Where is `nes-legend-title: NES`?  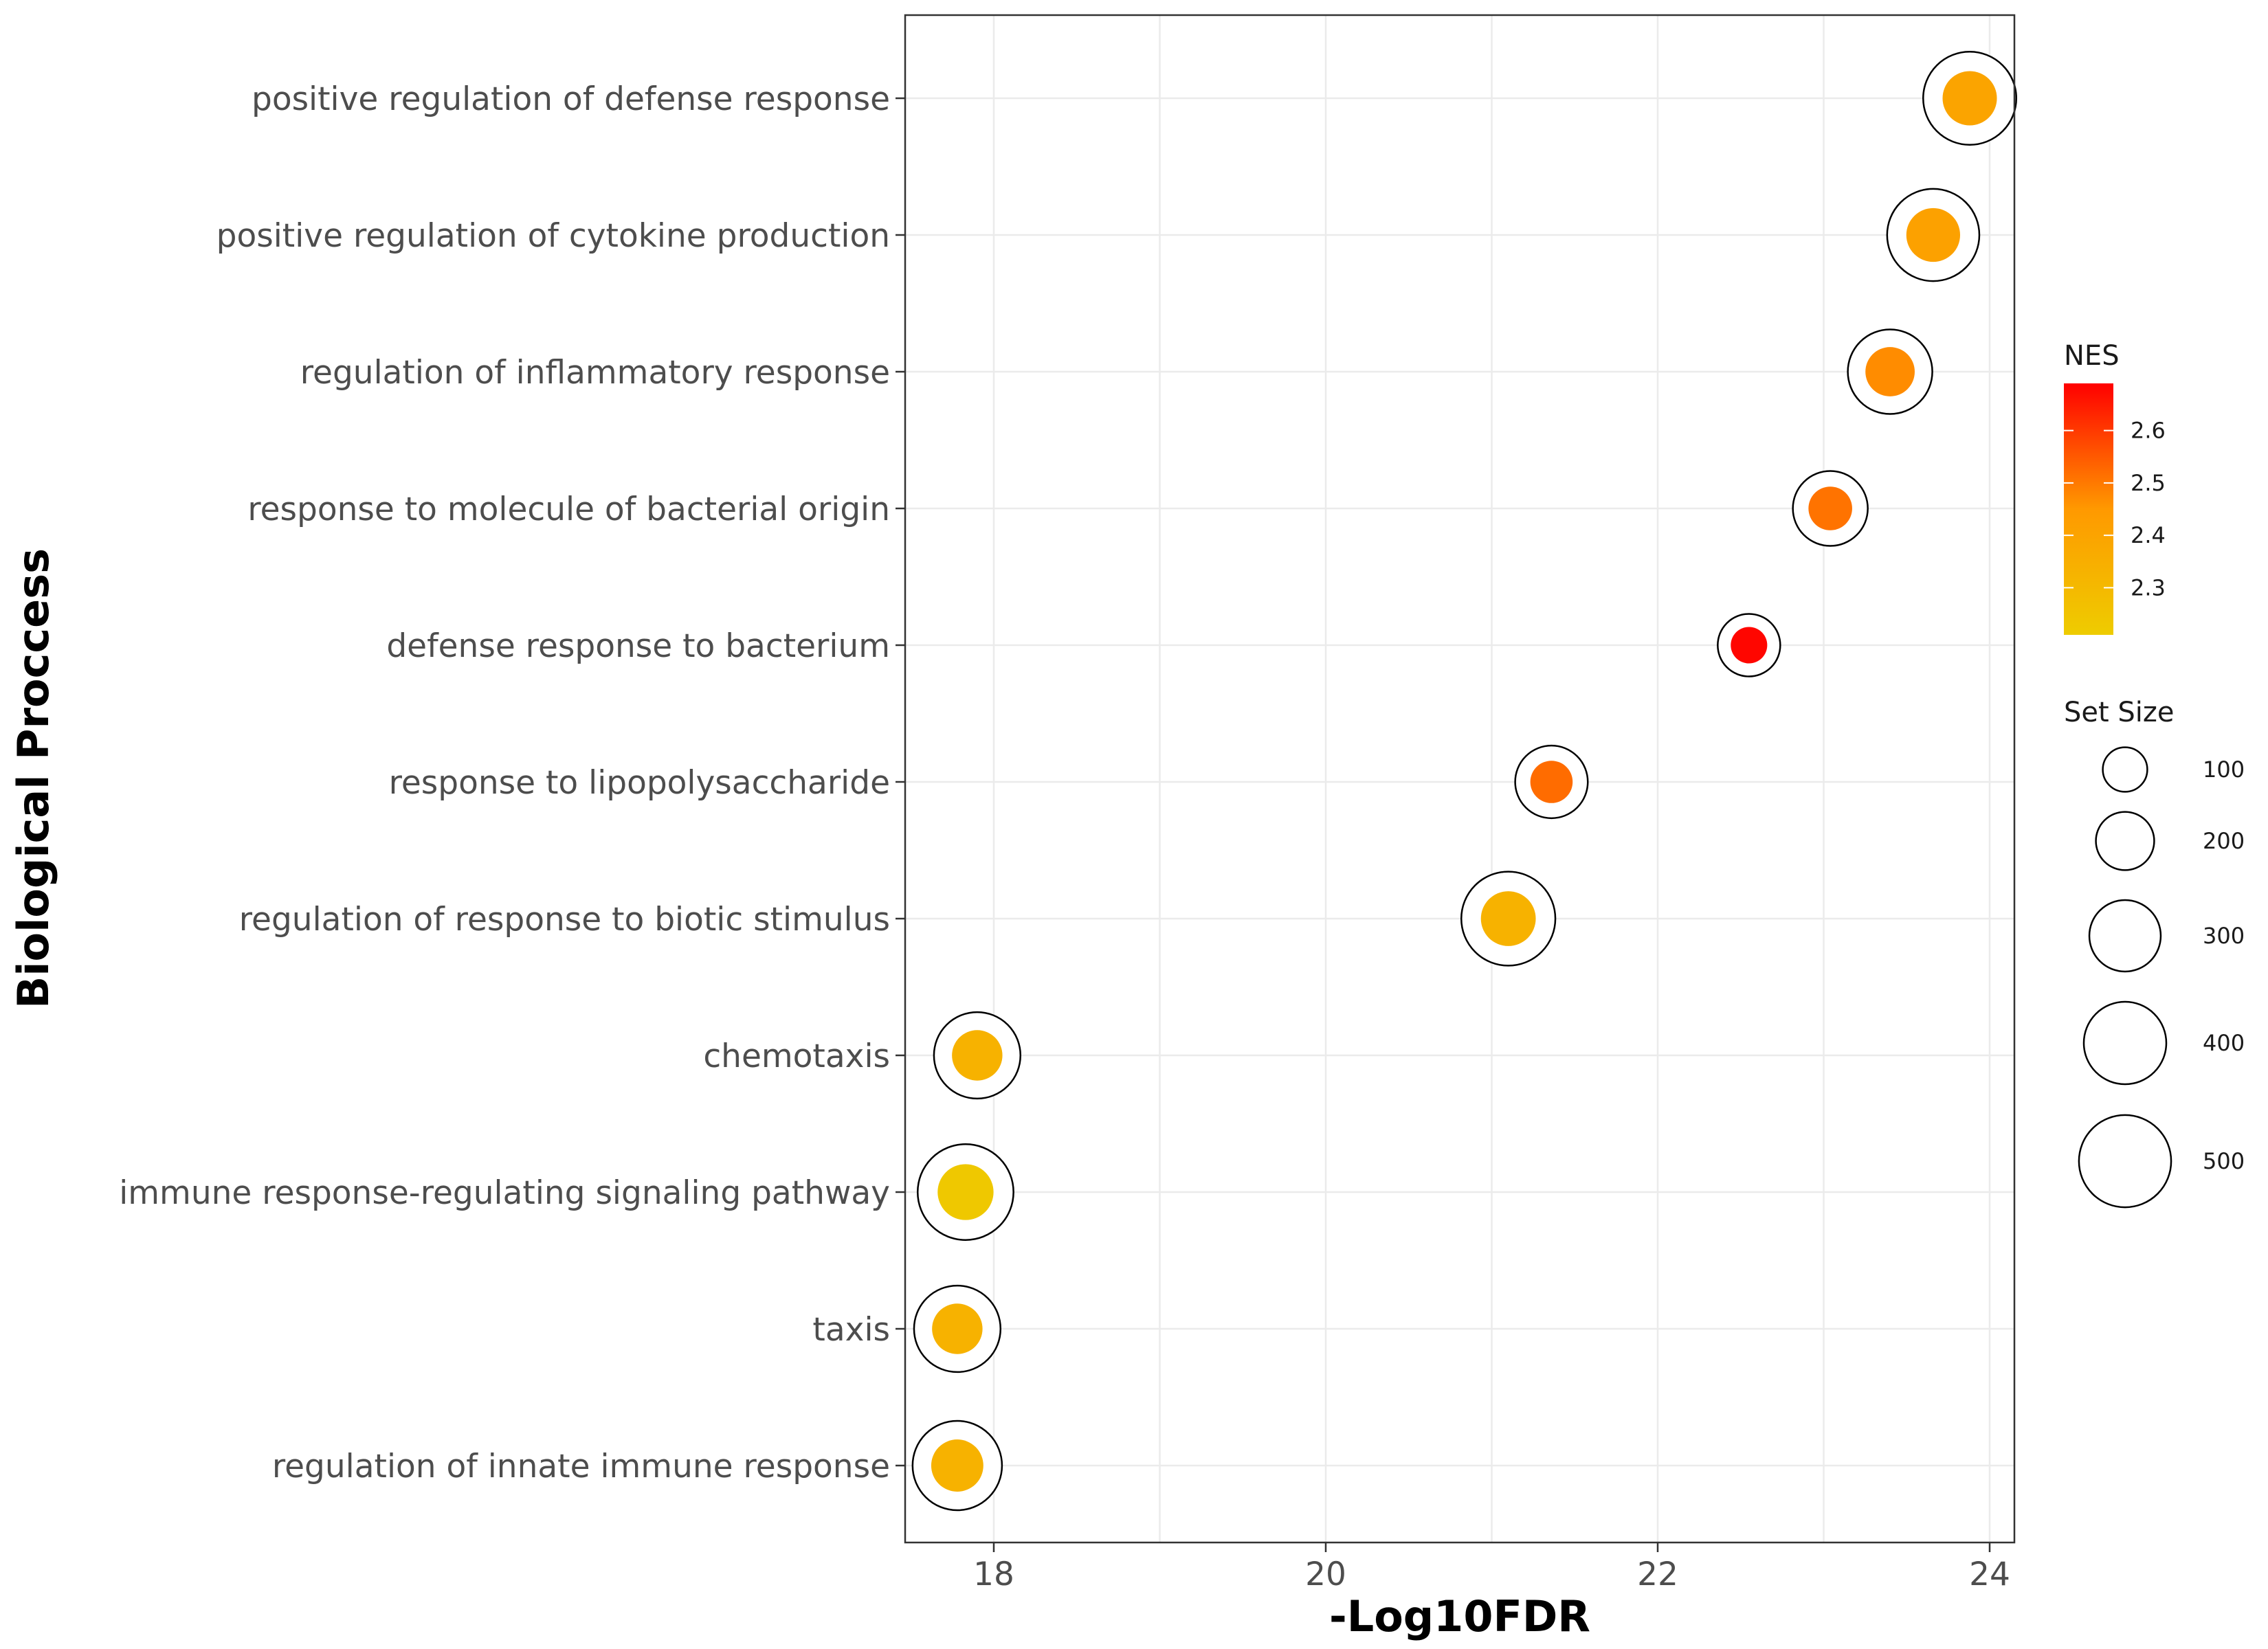 nes-legend-title: NES is located at coordinates (2092, 356).